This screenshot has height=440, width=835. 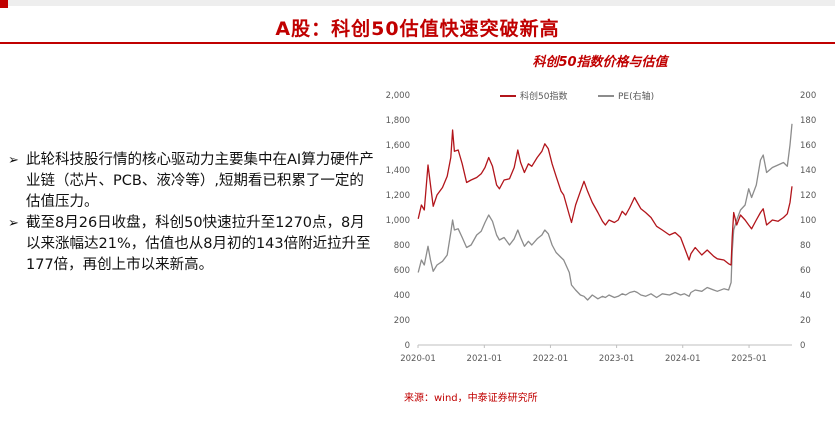 I want to click on legend-pe-label: PE(右轴), so click(x=636, y=96).